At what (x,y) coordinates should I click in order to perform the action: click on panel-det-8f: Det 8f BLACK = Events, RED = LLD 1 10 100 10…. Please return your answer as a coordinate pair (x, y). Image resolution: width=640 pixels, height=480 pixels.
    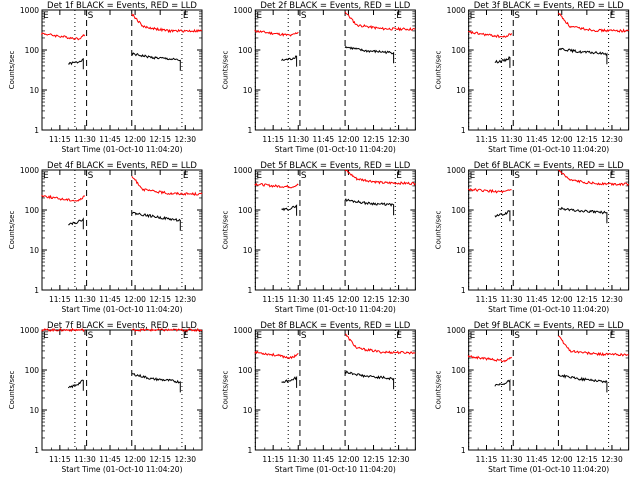
    Looking at the image, I should click on (318, 397).